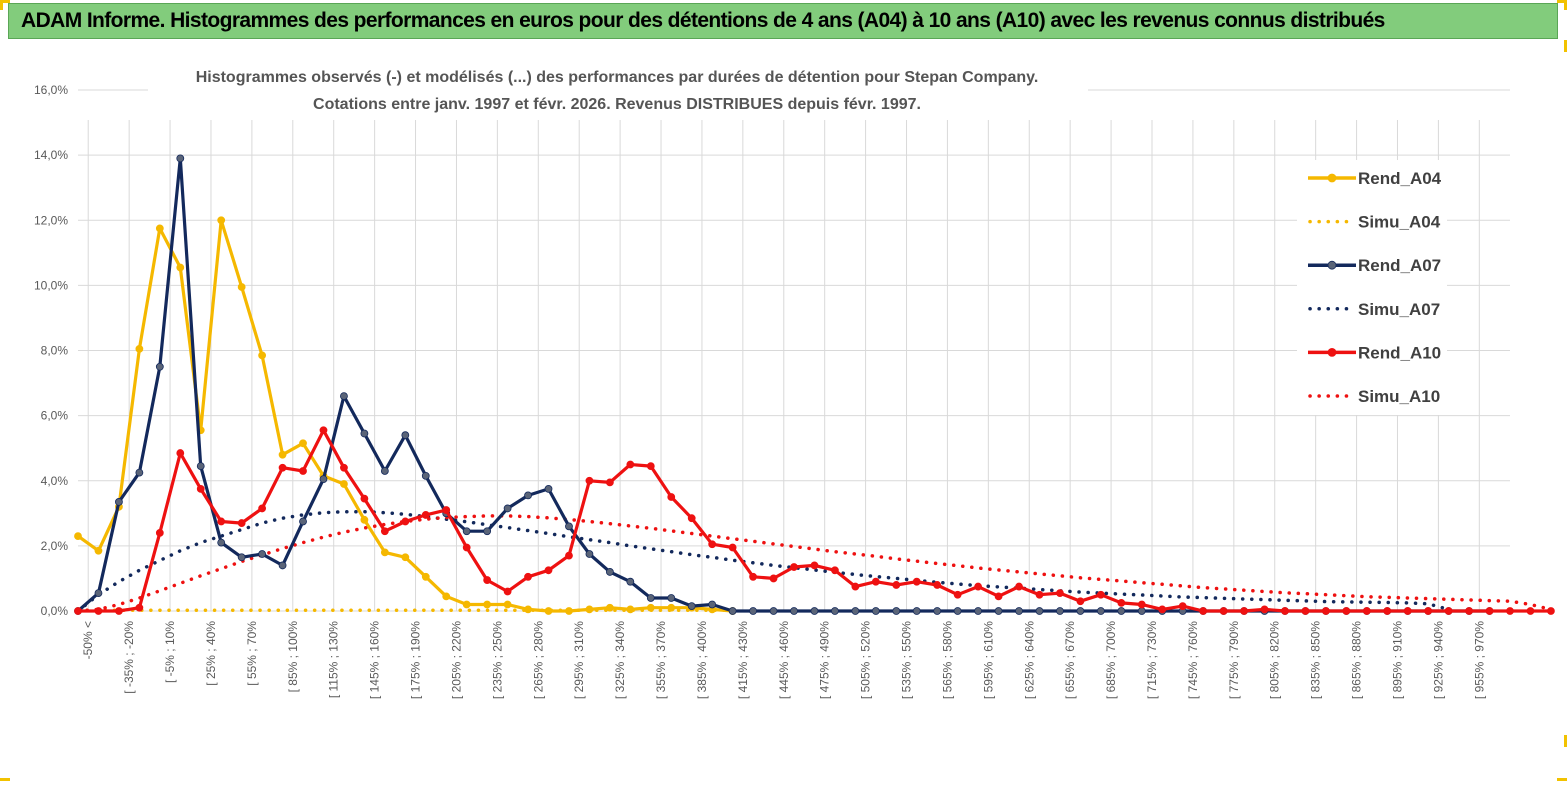 This screenshot has width=1567, height=791. Describe the element at coordinates (907, 660) in the screenshot. I see `x-tick-label: [ 535% ; 550%` at that location.